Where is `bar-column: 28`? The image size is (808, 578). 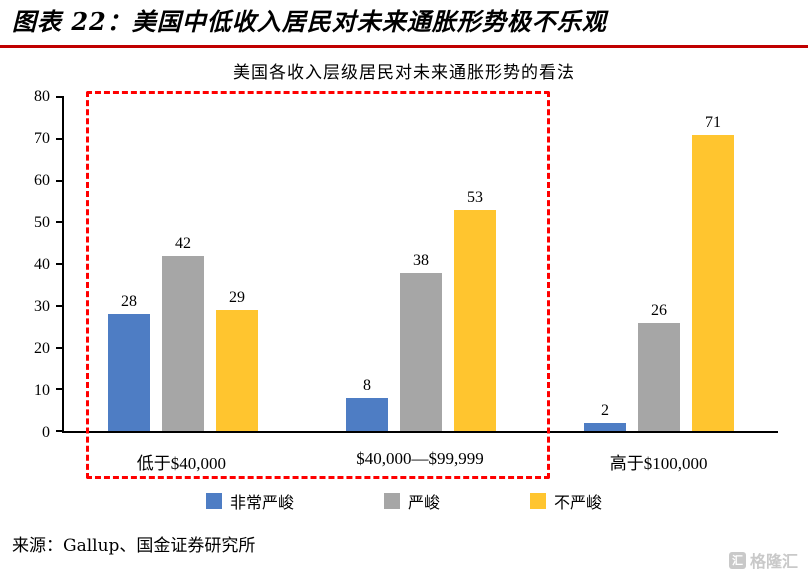 bar-column: 28 is located at coordinates (129, 264).